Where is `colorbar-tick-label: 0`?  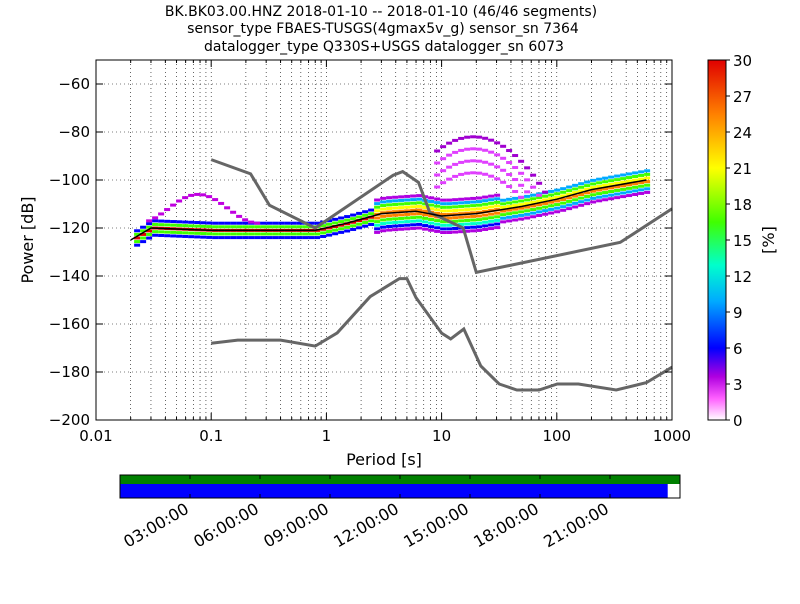
colorbar-tick-label: 0 is located at coordinates (738, 421).